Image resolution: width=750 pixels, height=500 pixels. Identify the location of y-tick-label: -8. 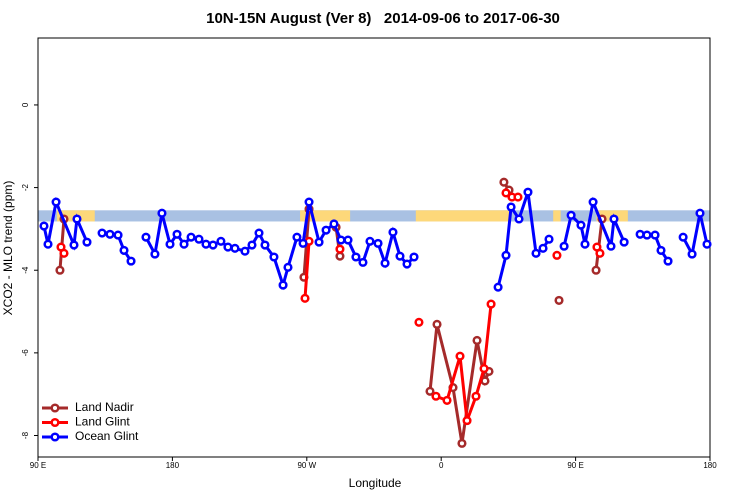
(25, 435).